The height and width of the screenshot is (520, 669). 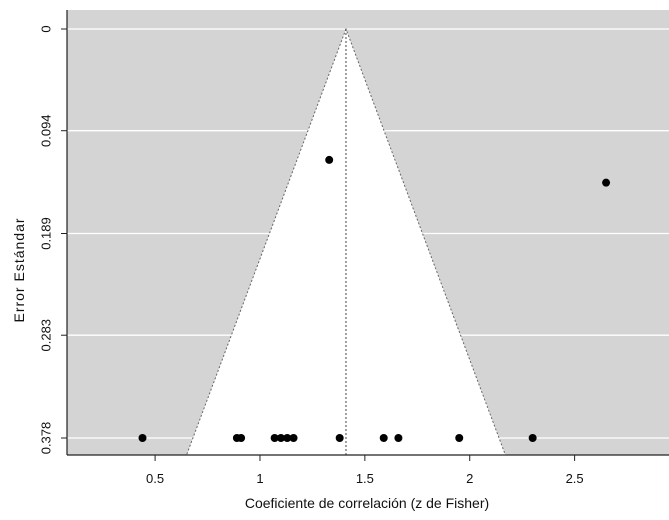 What do you see at coordinates (155, 478) in the screenshot?
I see `x-tick-label-0: 0.5` at bounding box center [155, 478].